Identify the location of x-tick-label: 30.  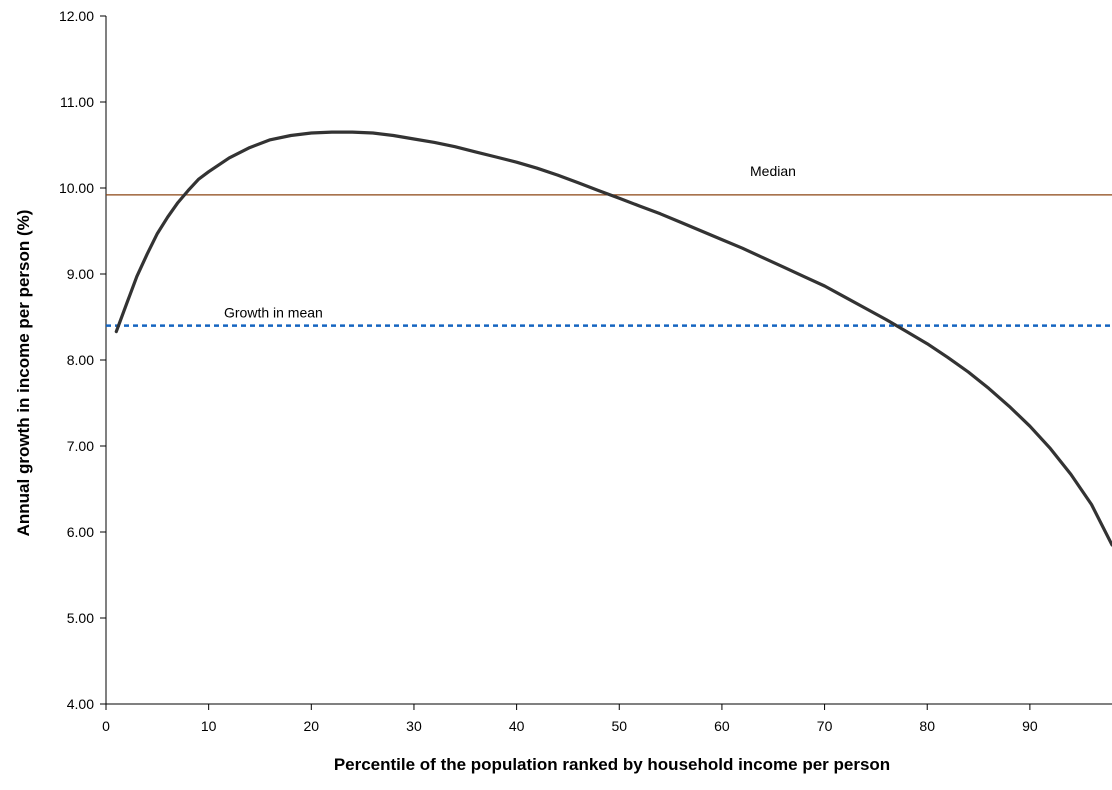
(414, 726).